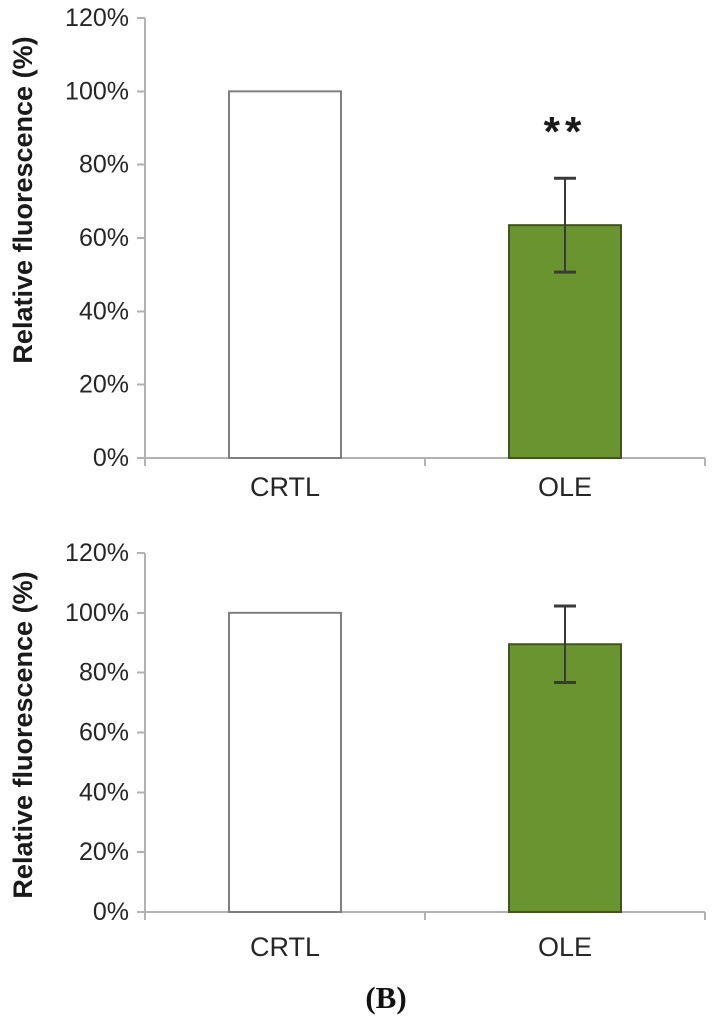  What do you see at coordinates (386, 997) in the screenshot?
I see `figure-caption: (B)` at bounding box center [386, 997].